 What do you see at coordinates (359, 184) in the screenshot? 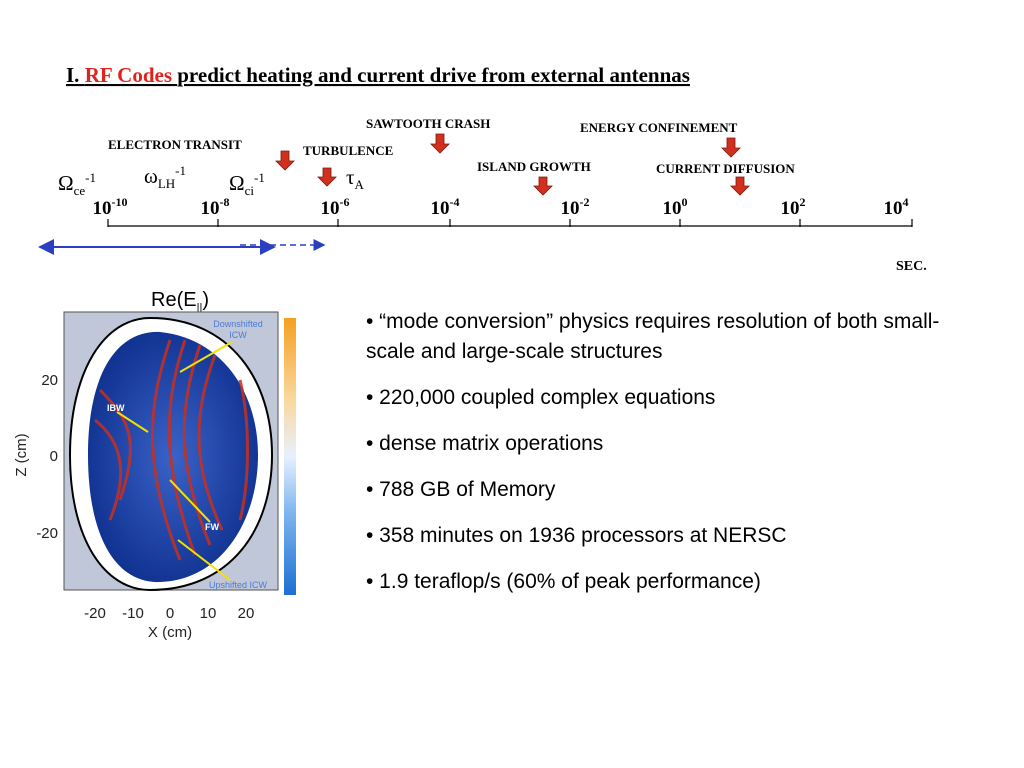
I see `subscript: A` at bounding box center [359, 184].